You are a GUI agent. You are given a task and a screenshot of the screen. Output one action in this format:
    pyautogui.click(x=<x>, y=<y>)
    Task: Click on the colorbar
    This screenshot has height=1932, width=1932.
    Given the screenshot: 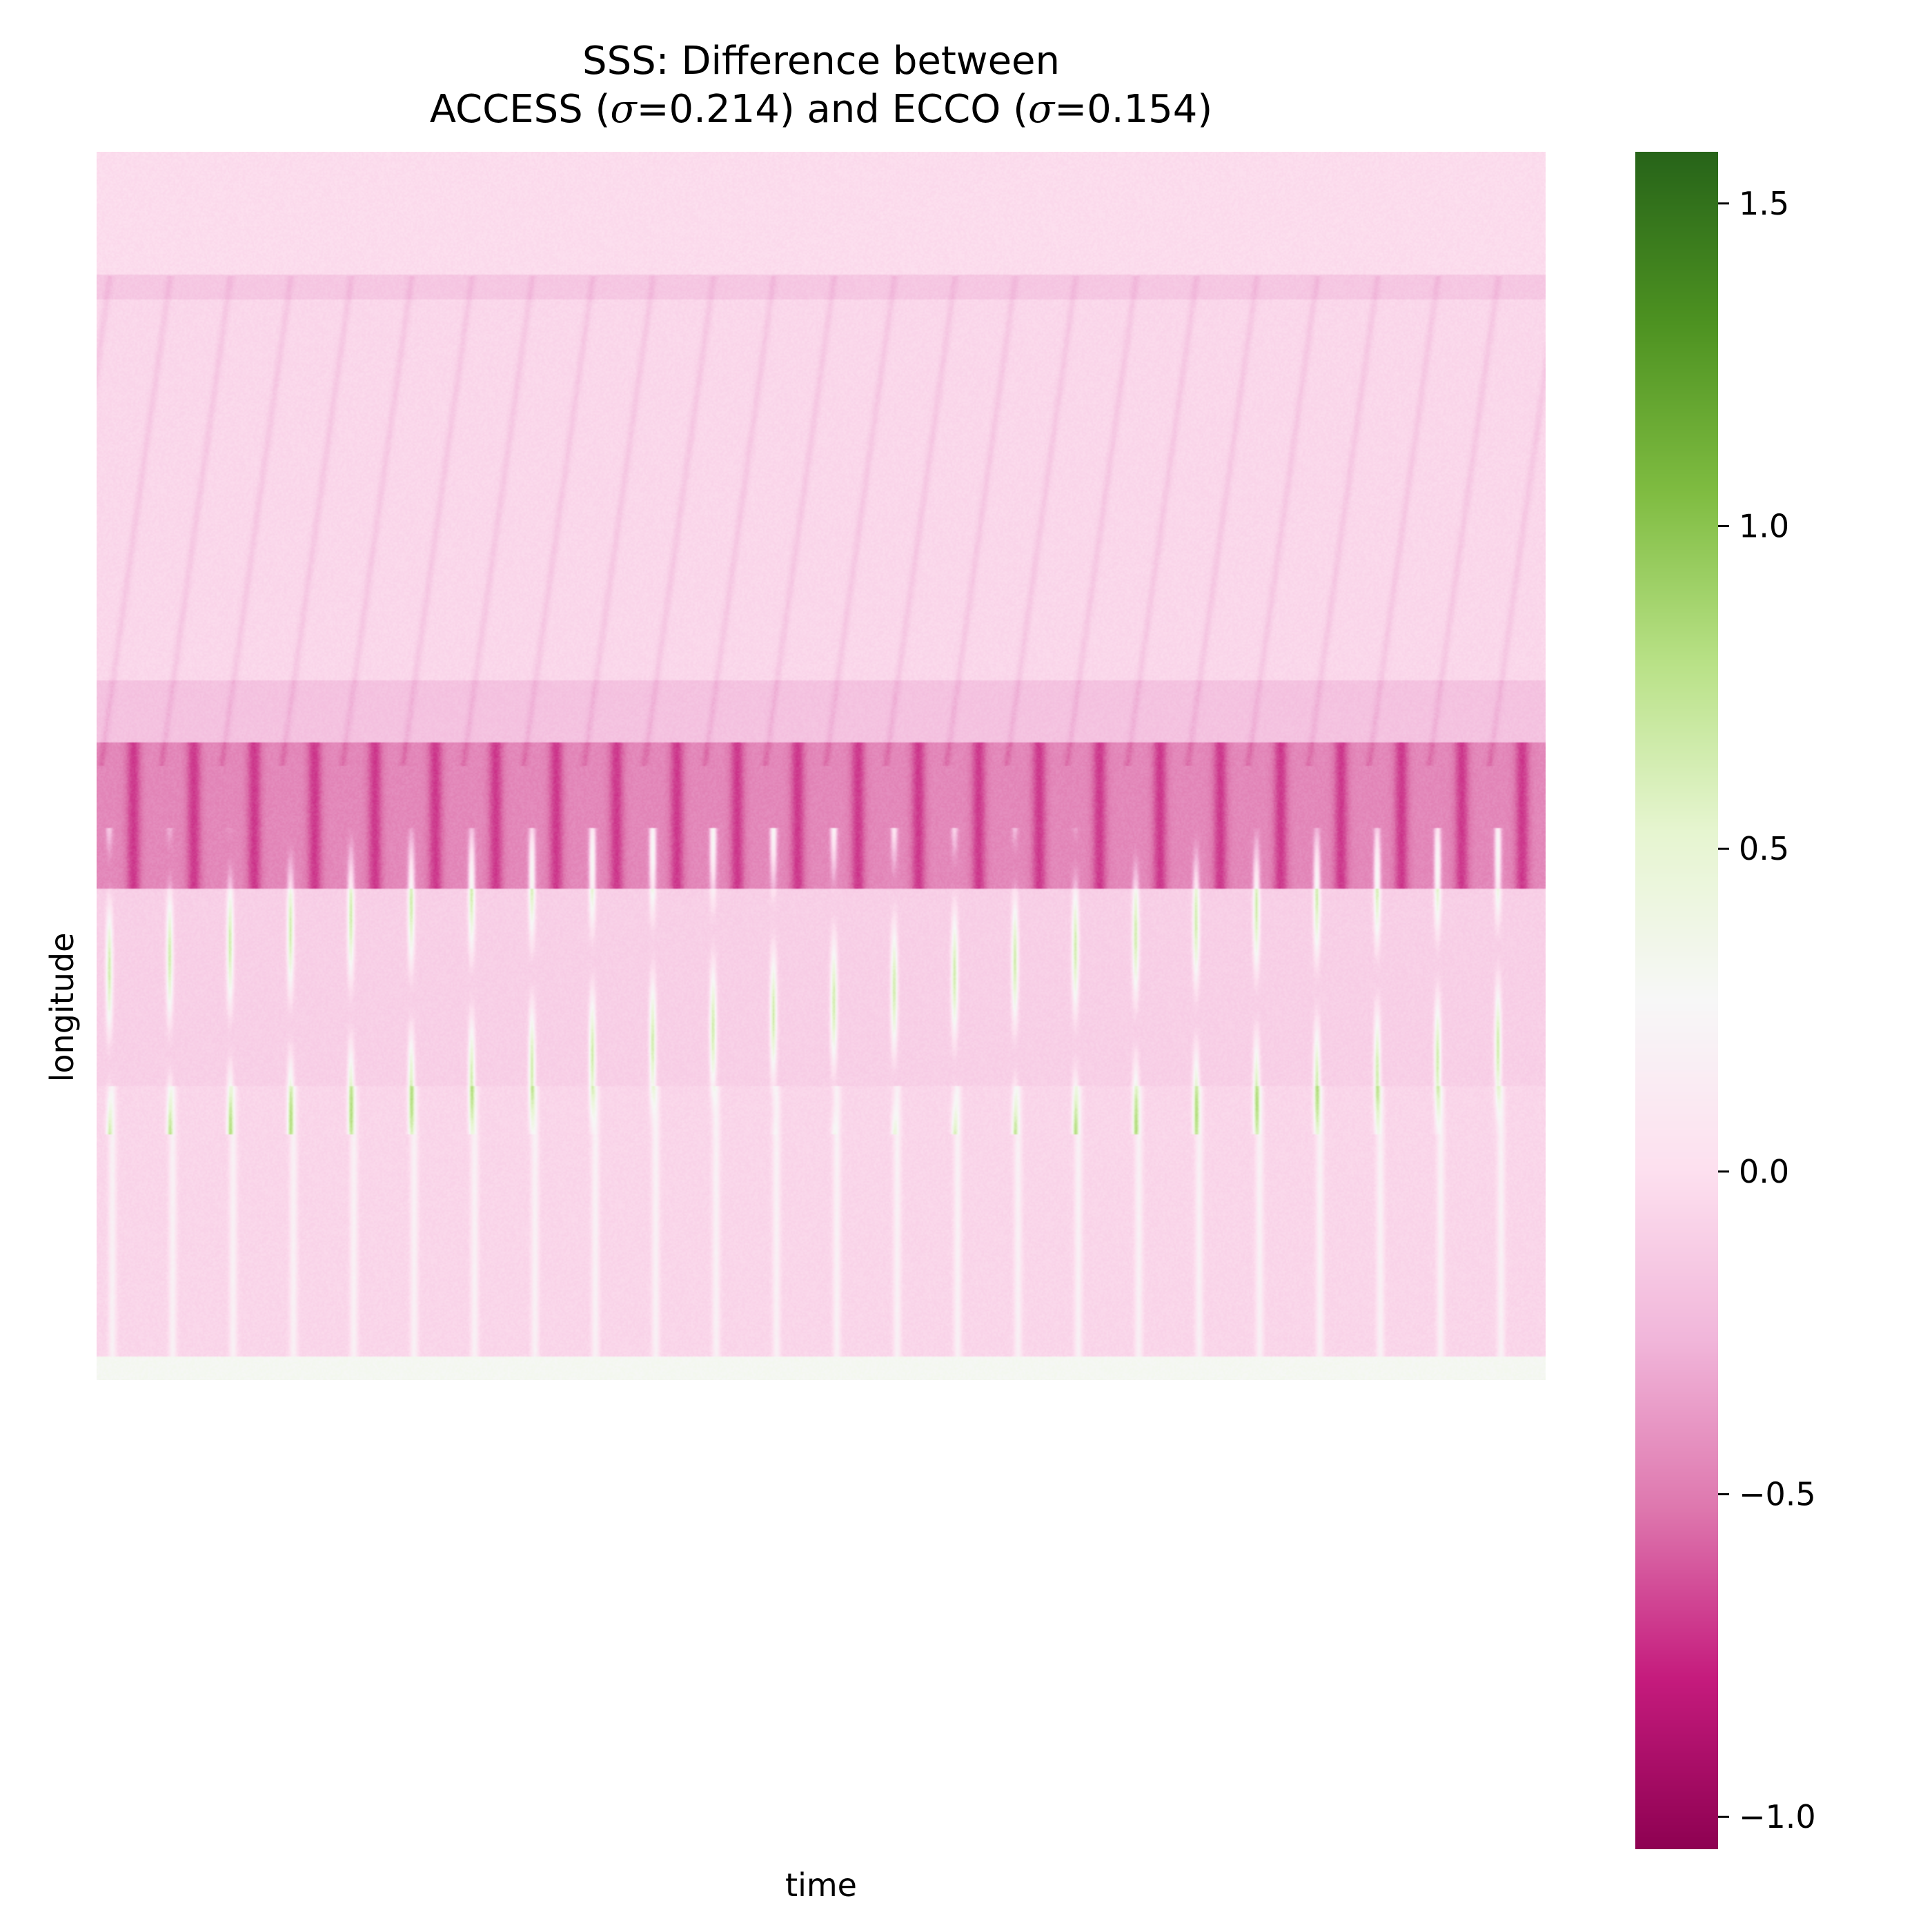 What is the action you would take?
    pyautogui.click(x=1676, y=1000)
    